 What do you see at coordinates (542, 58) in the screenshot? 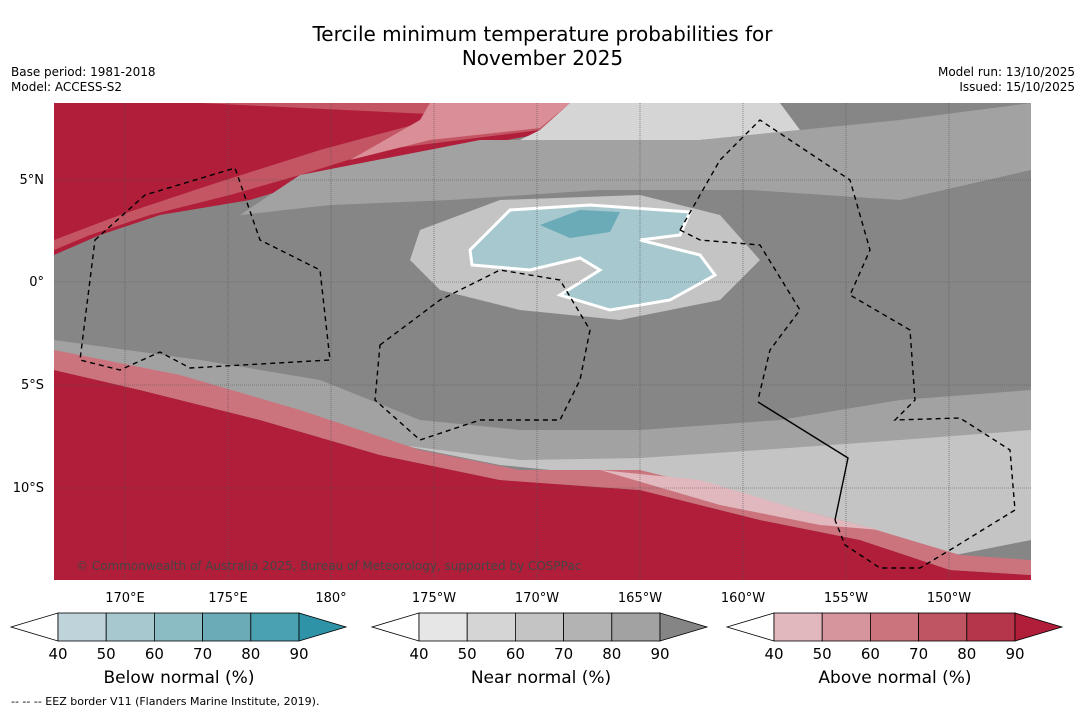
I see `map-title-line2: November 2025` at bounding box center [542, 58].